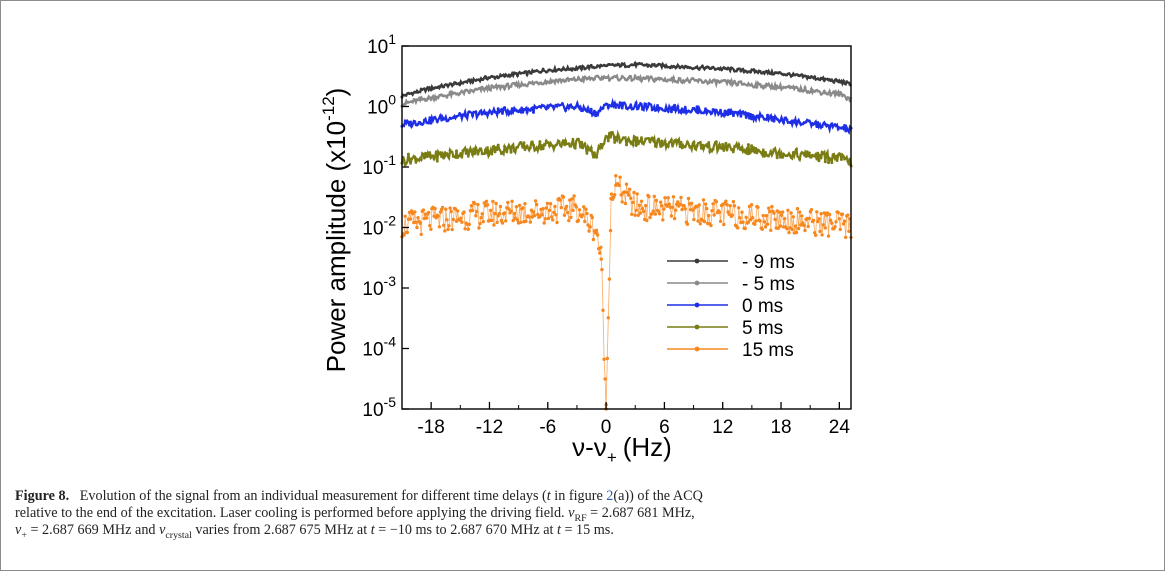 The height and width of the screenshot is (571, 1165). What do you see at coordinates (379, 226) in the screenshot?
I see `y-tick-label: 10⁻²` at bounding box center [379, 226].